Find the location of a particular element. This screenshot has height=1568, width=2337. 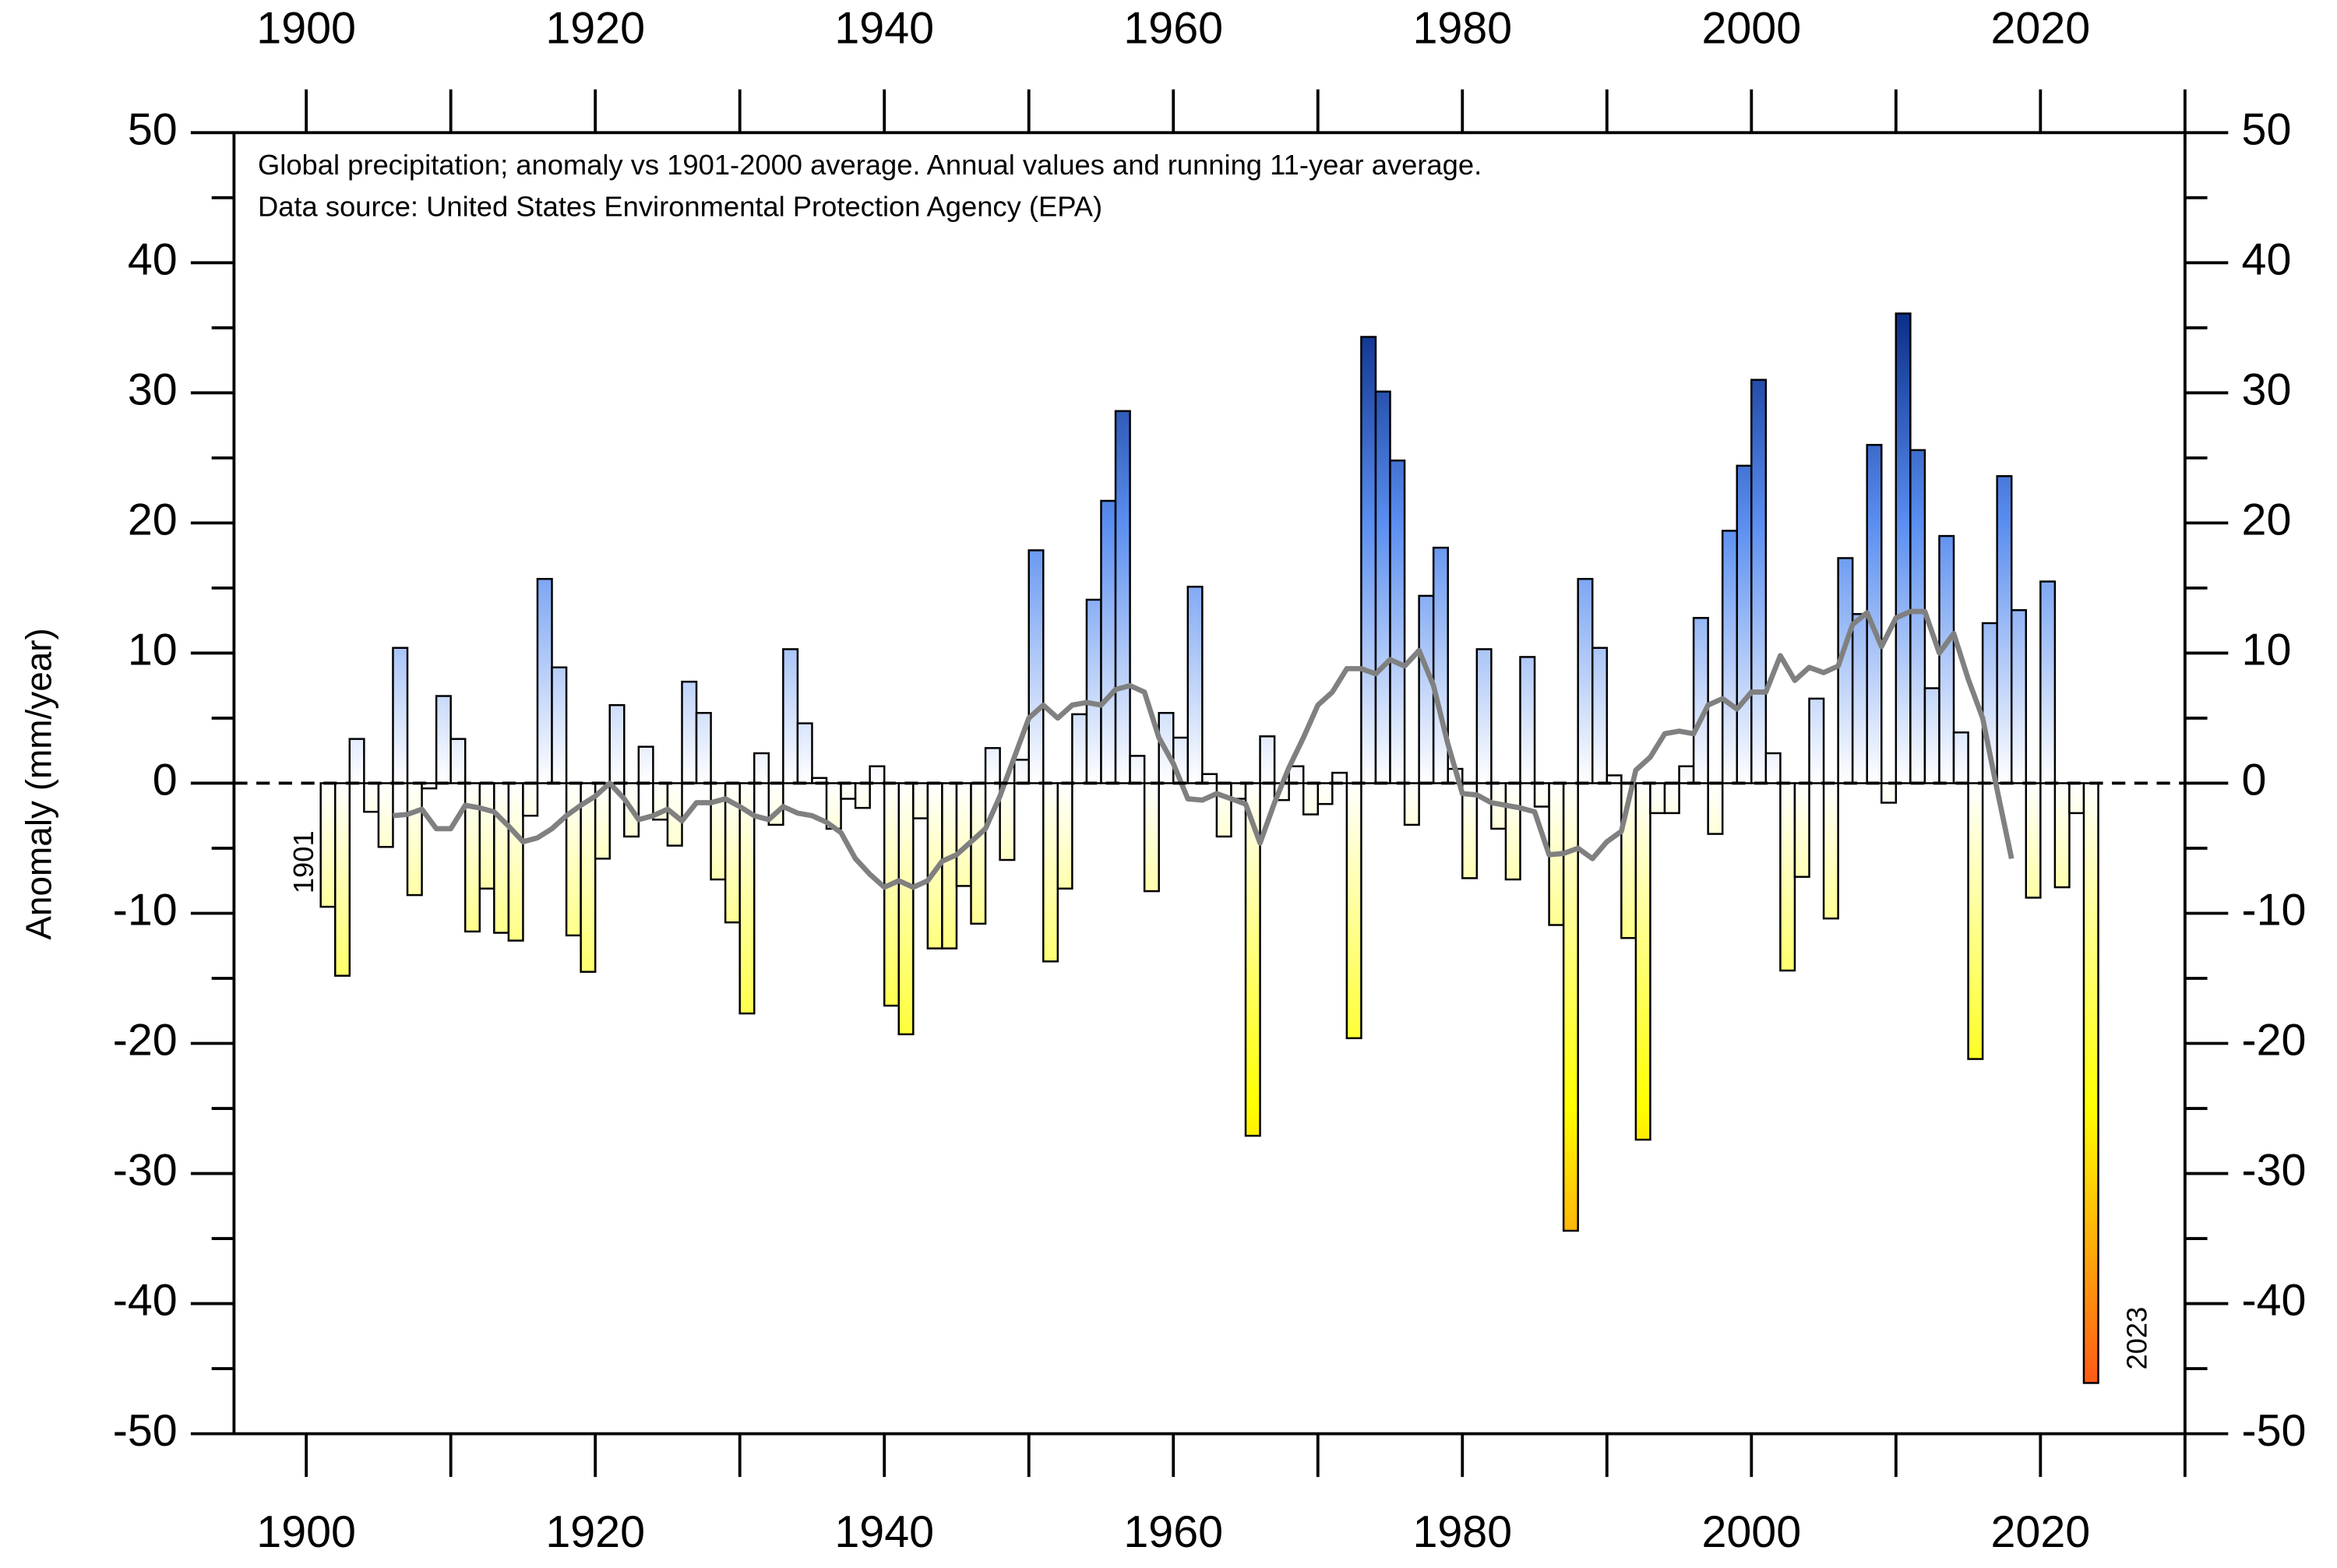

y2-tick-label: 50 is located at coordinates (2267, 129).